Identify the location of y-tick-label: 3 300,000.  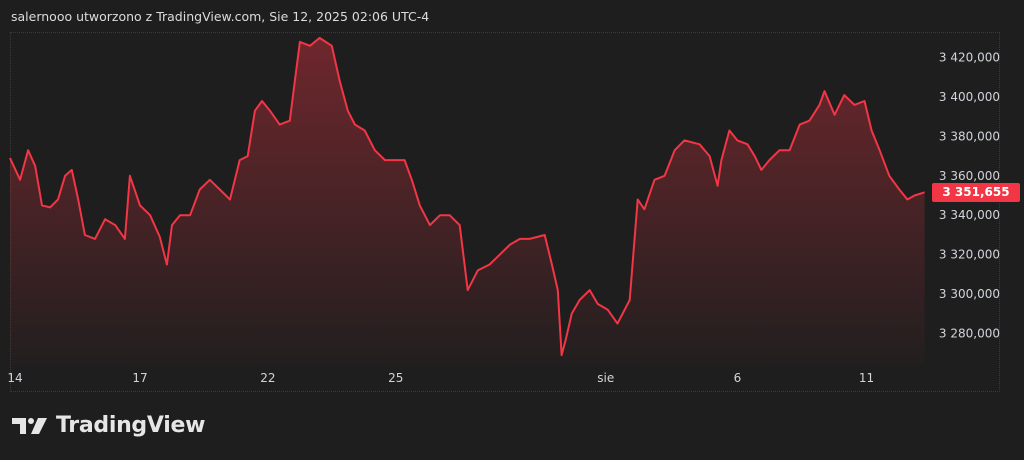
(969, 294).